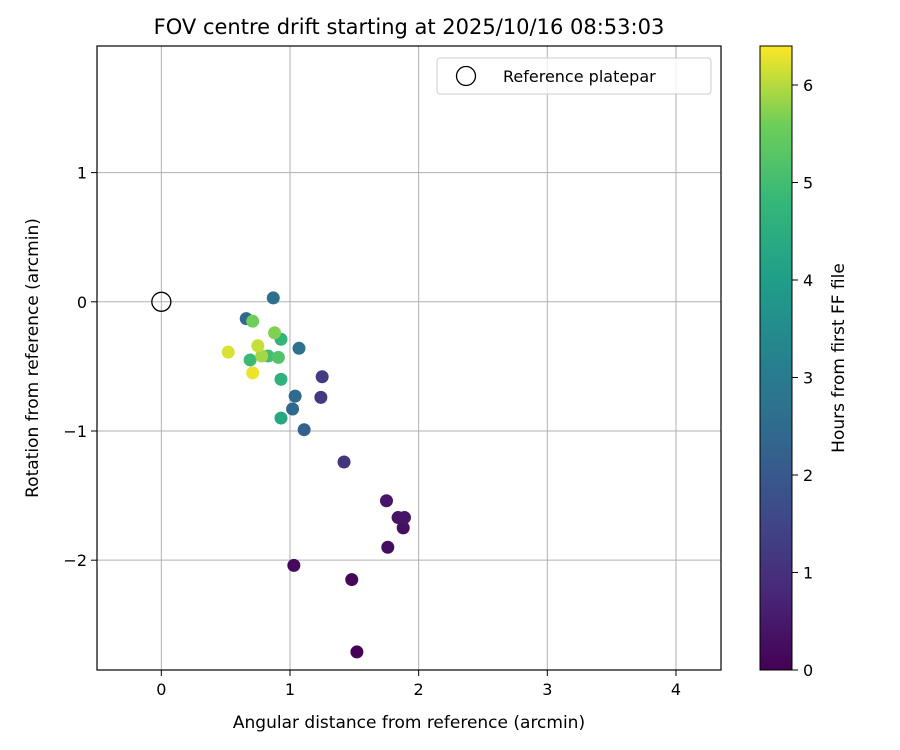  Describe the element at coordinates (676, 689) in the screenshot. I see `x-tick-label: 4` at that location.